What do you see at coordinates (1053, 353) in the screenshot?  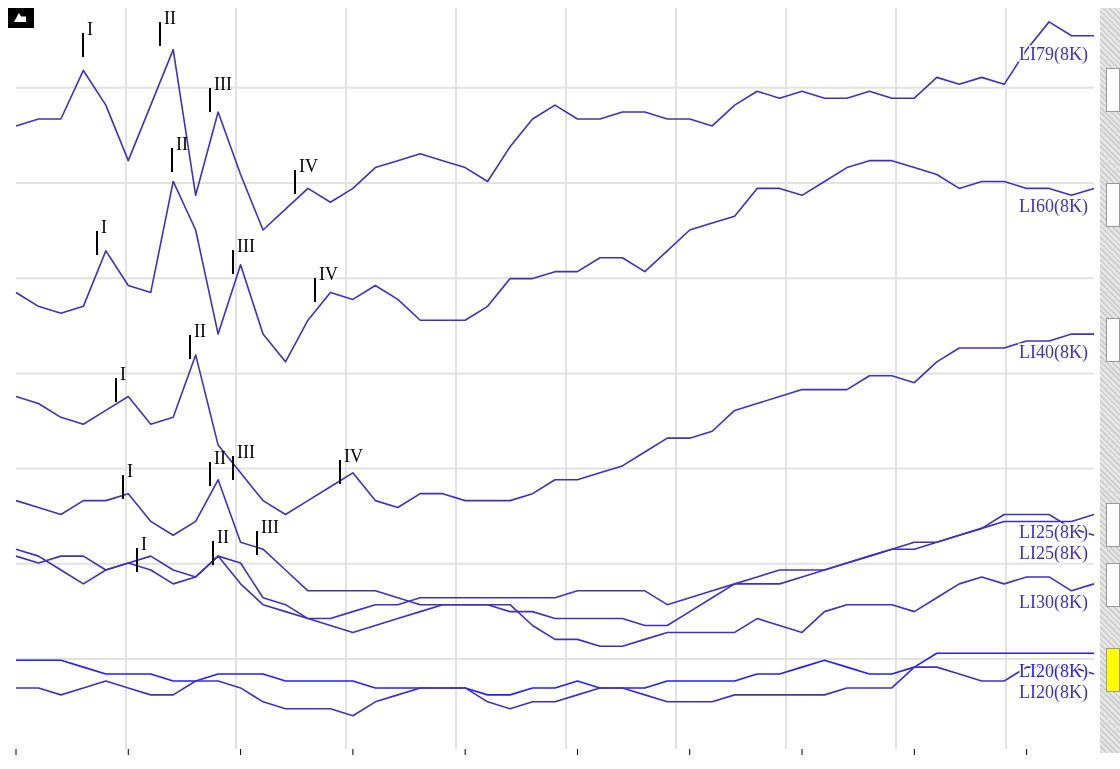 I see `series-label: LI40(8K)` at bounding box center [1053, 353].